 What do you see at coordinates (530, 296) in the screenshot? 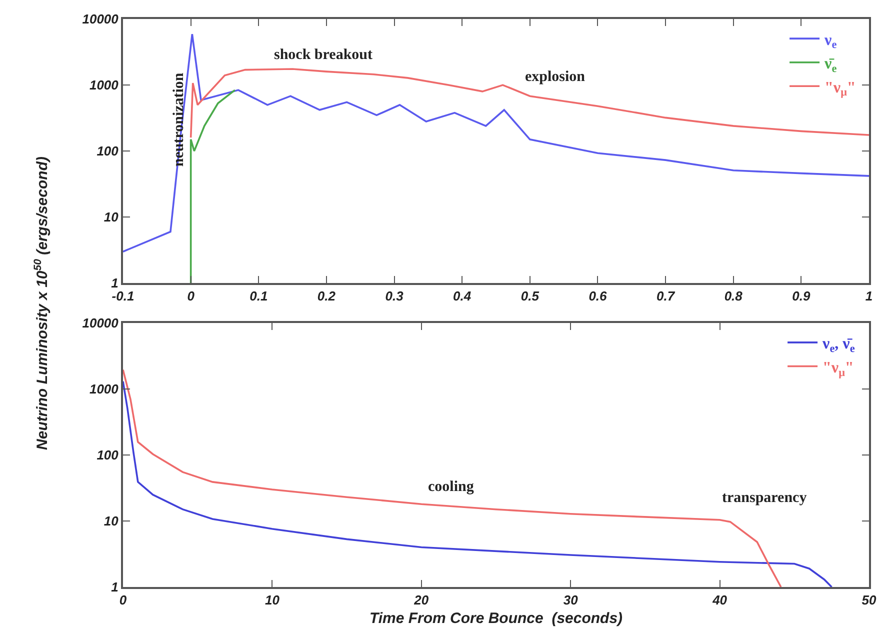
I see `x-tick-label: 0.5` at bounding box center [530, 296].